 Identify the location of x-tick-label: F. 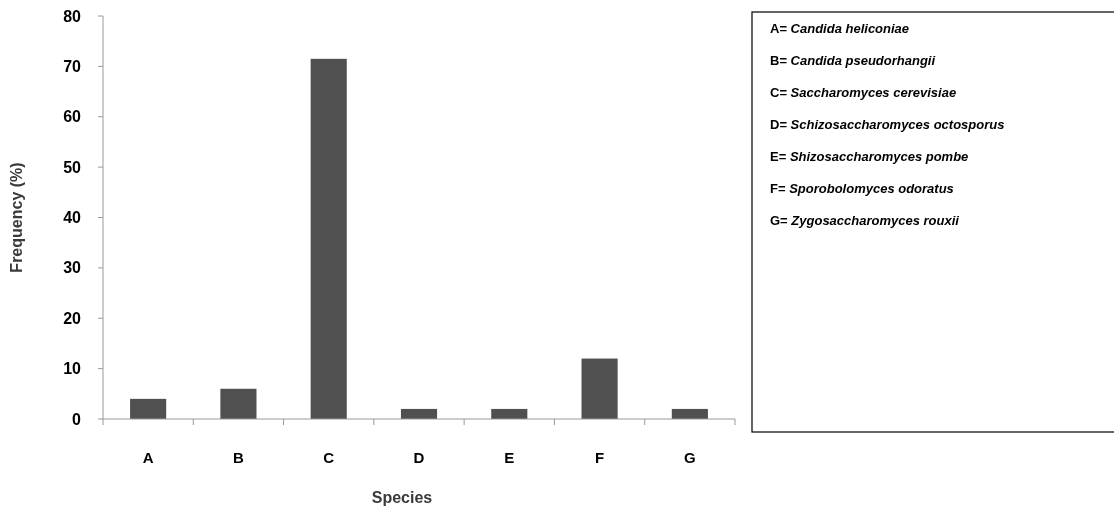
(599, 457).